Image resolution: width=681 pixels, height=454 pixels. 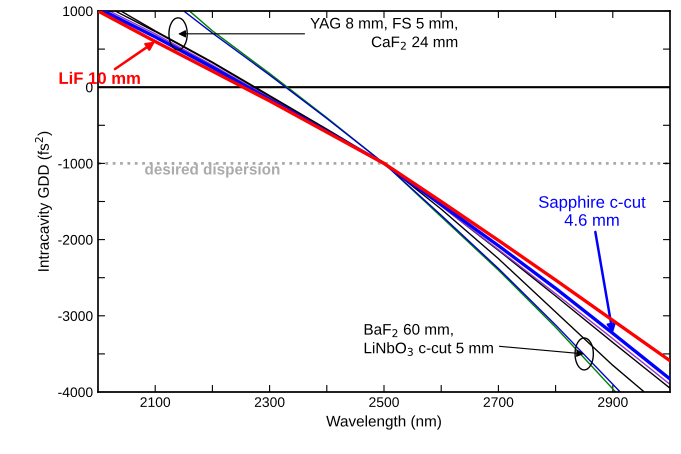 I want to click on annotation: YAG 8 mm, FS 5 mm, CaF$_{2}$ 24 mm, so click(x=384, y=34).